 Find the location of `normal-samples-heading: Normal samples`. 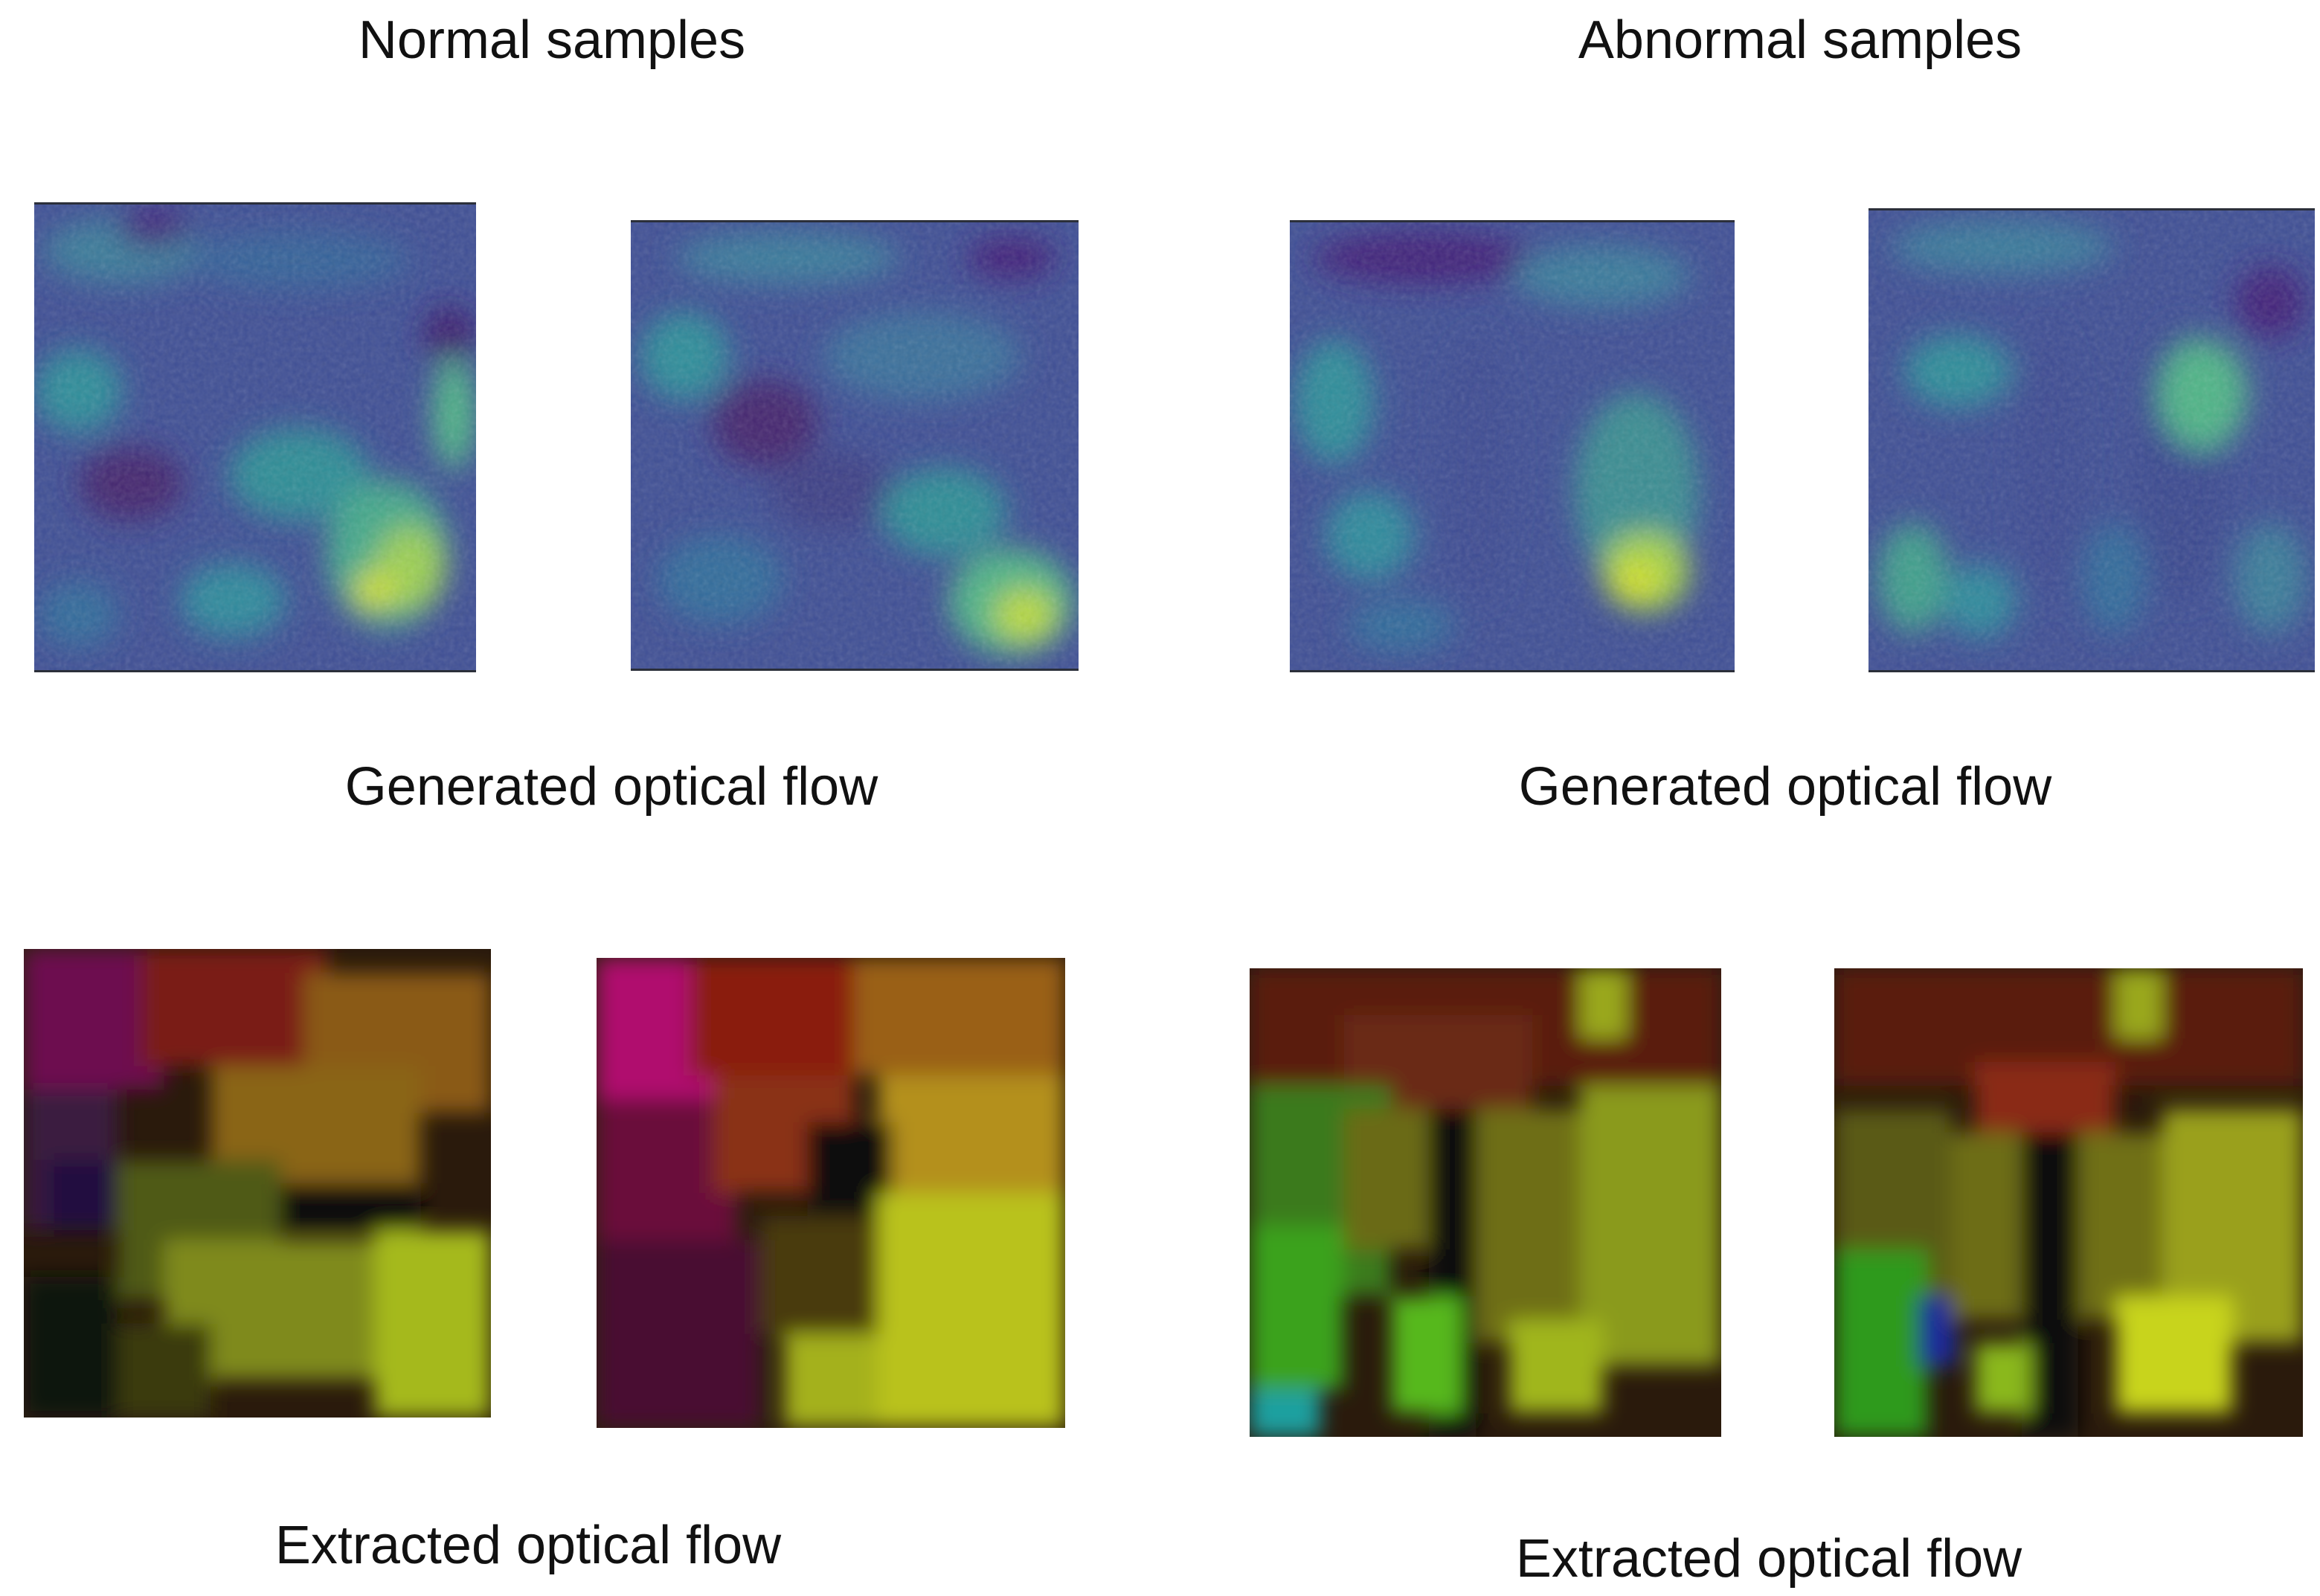

normal-samples-heading: Normal samples is located at coordinates (552, 40).